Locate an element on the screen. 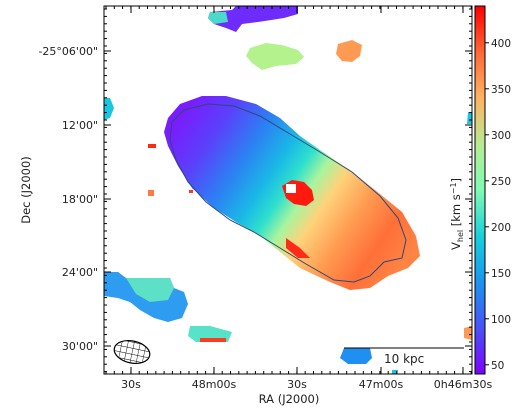 Image resolution: width=524 pixels, height=413 pixels. blob-top is located at coordinates (253, 19).